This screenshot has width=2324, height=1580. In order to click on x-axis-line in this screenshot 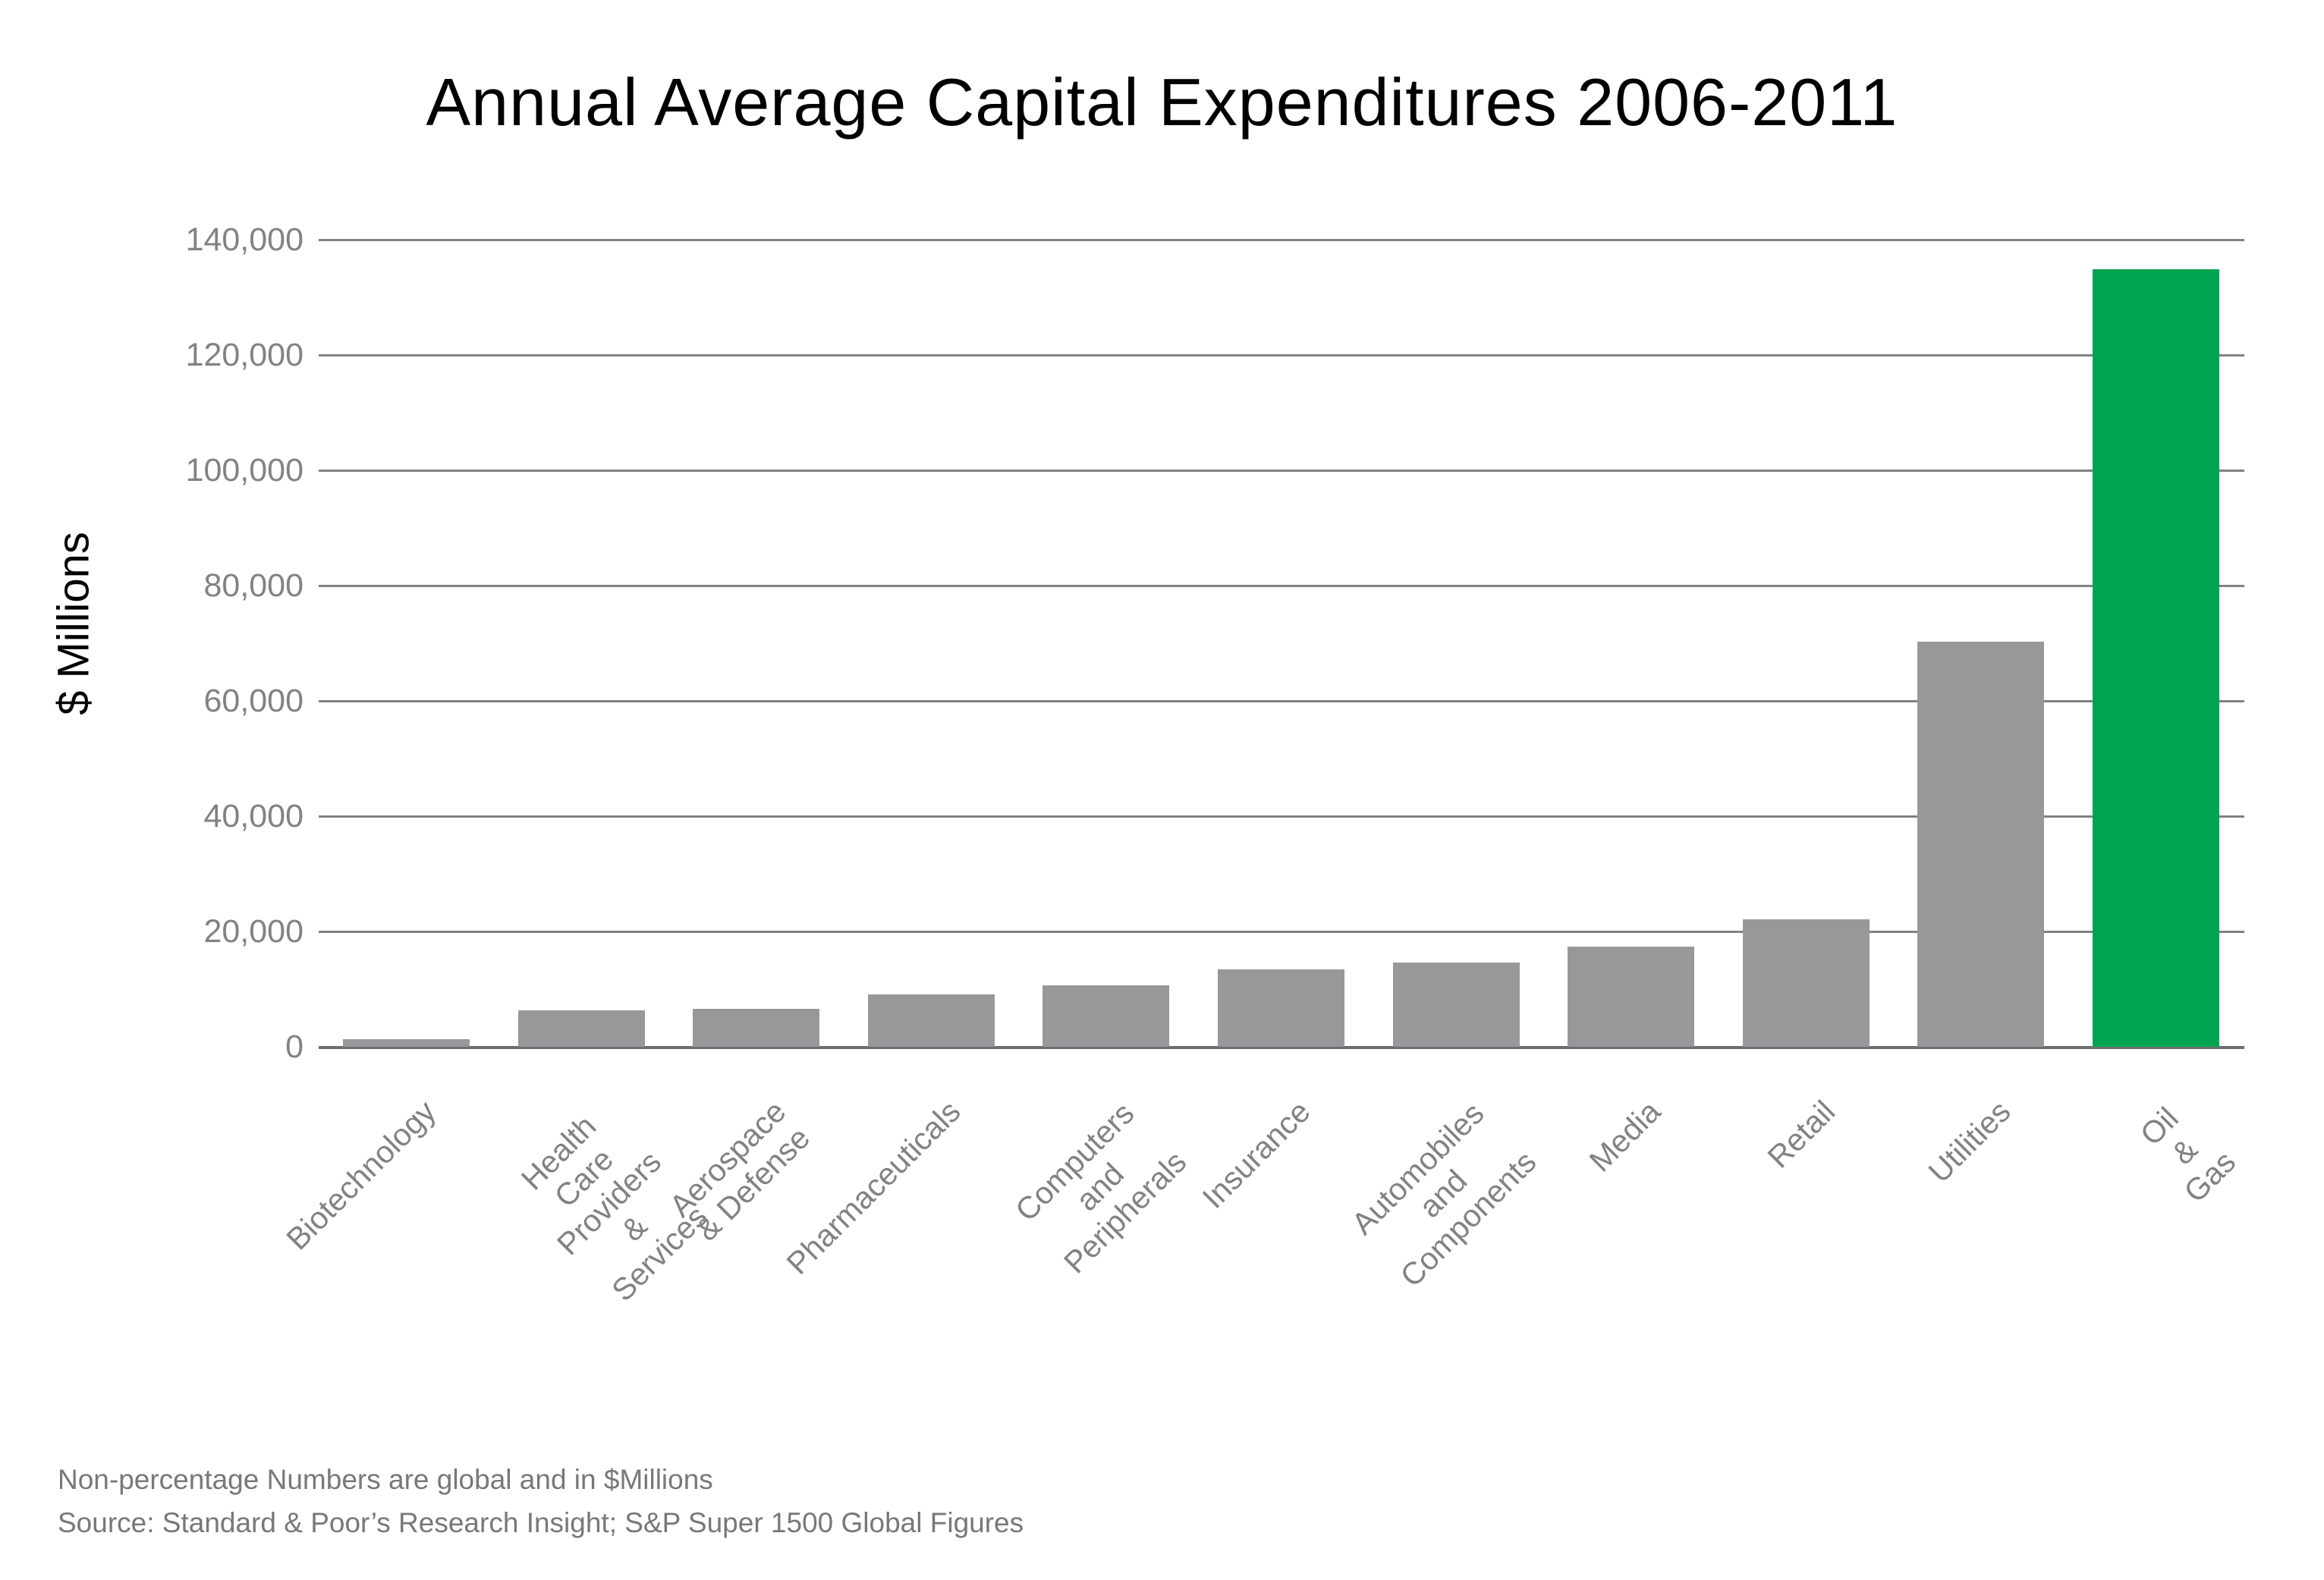, I will do `click(1281, 1047)`.